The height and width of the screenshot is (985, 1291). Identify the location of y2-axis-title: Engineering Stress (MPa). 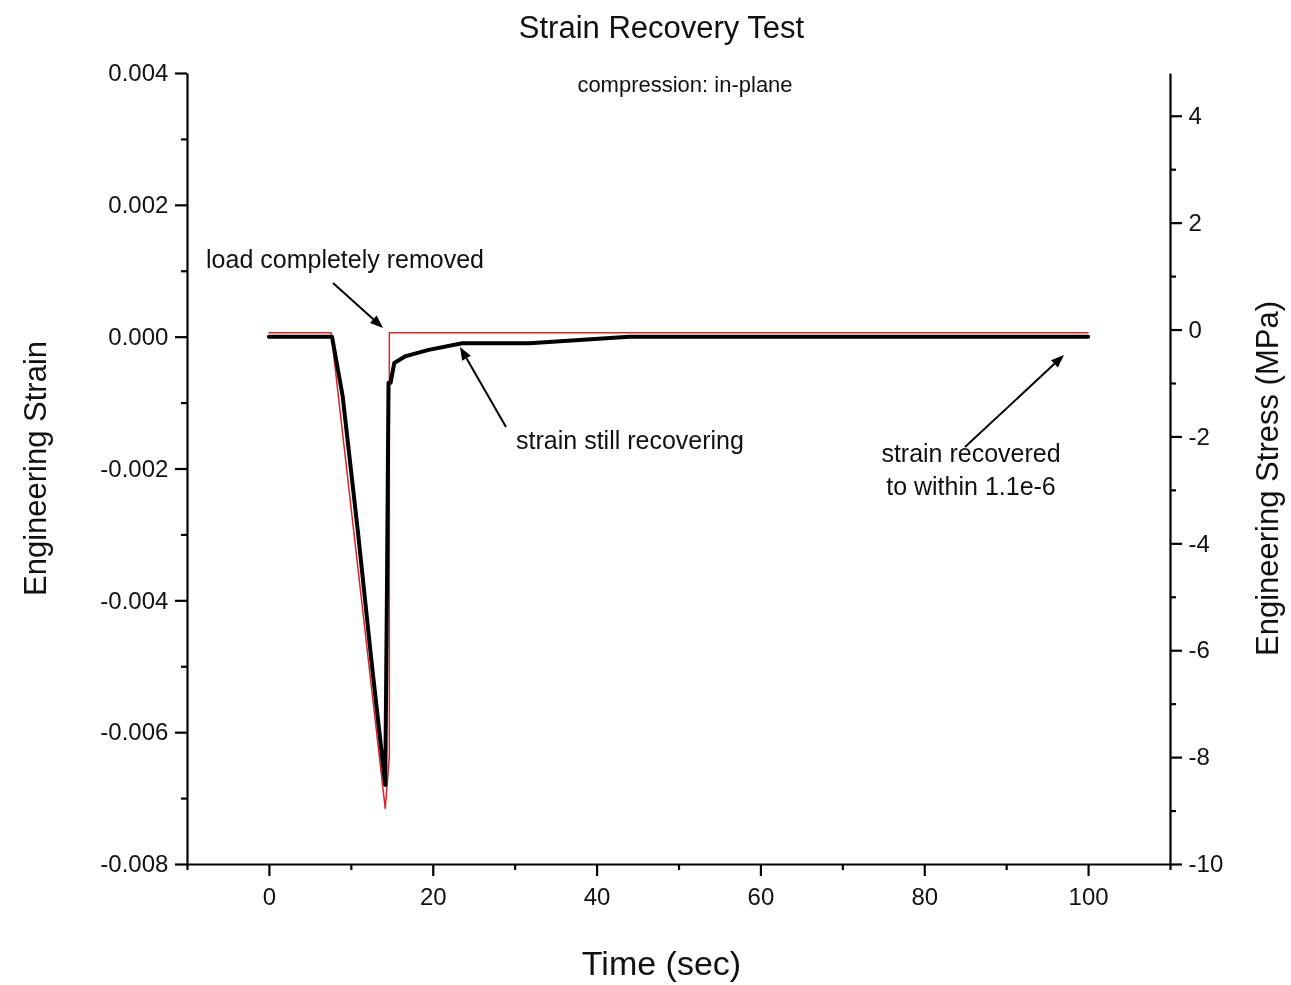
(1267, 478).